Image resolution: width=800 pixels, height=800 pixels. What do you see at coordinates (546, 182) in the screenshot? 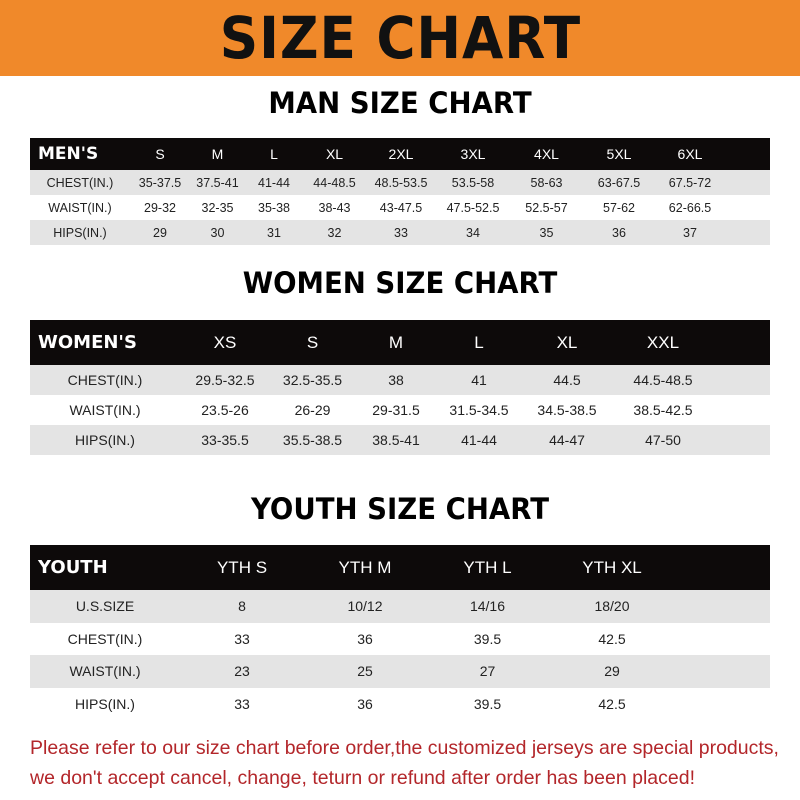
I see `measurement-value: 58-63` at bounding box center [546, 182].